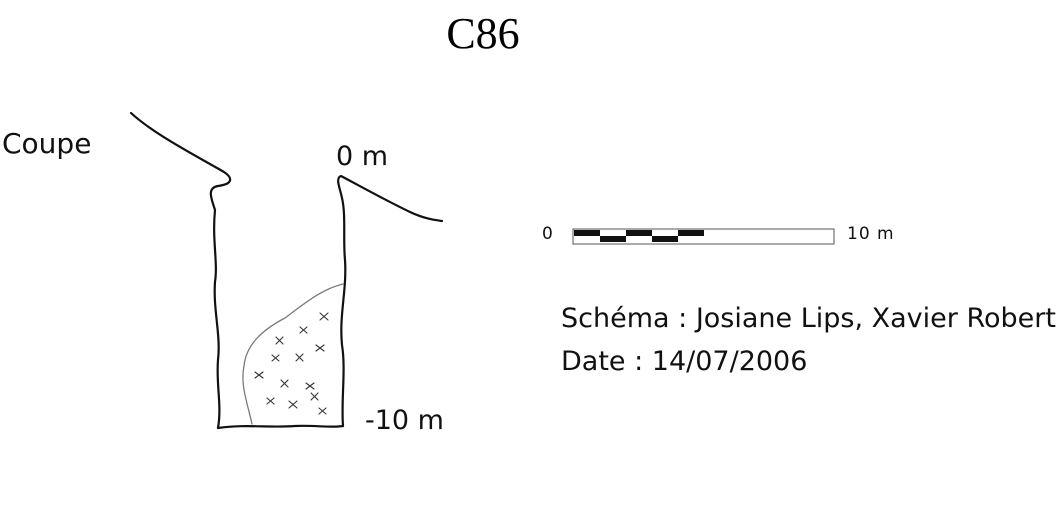 The image size is (1063, 506). I want to click on survey-authors: Schéma : Josiane Lips, Xavier Robert, so click(808, 318).